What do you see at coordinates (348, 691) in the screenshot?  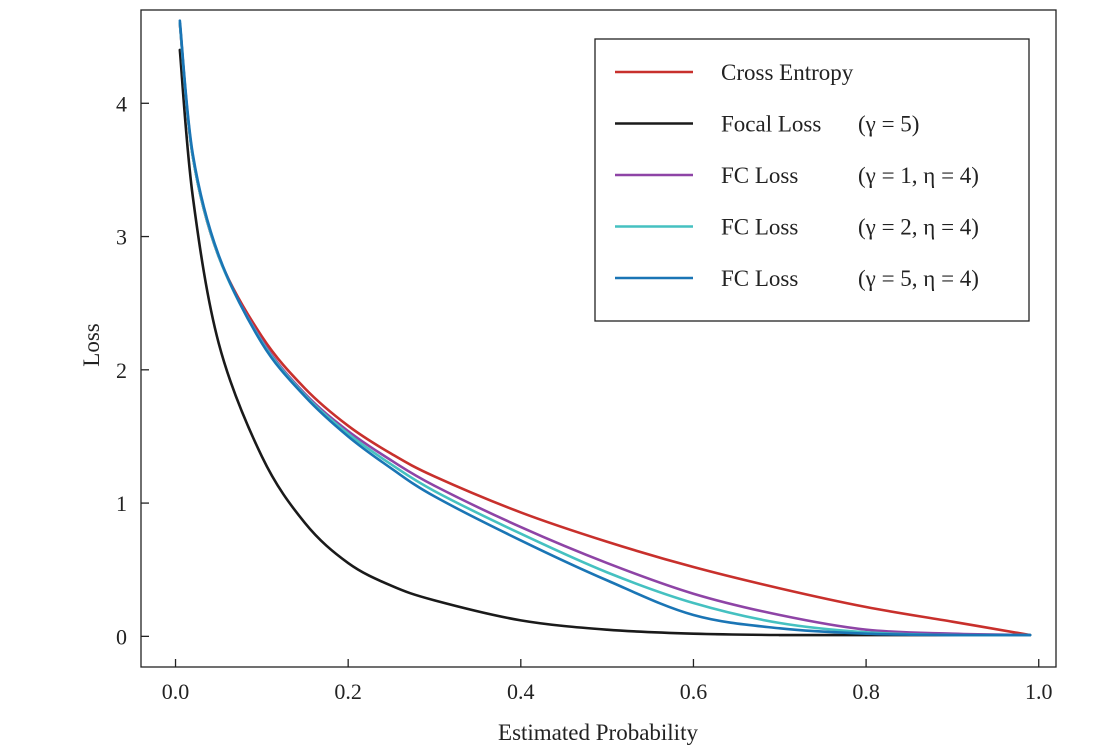 I see `x-tick-label: 0.2` at bounding box center [348, 691].